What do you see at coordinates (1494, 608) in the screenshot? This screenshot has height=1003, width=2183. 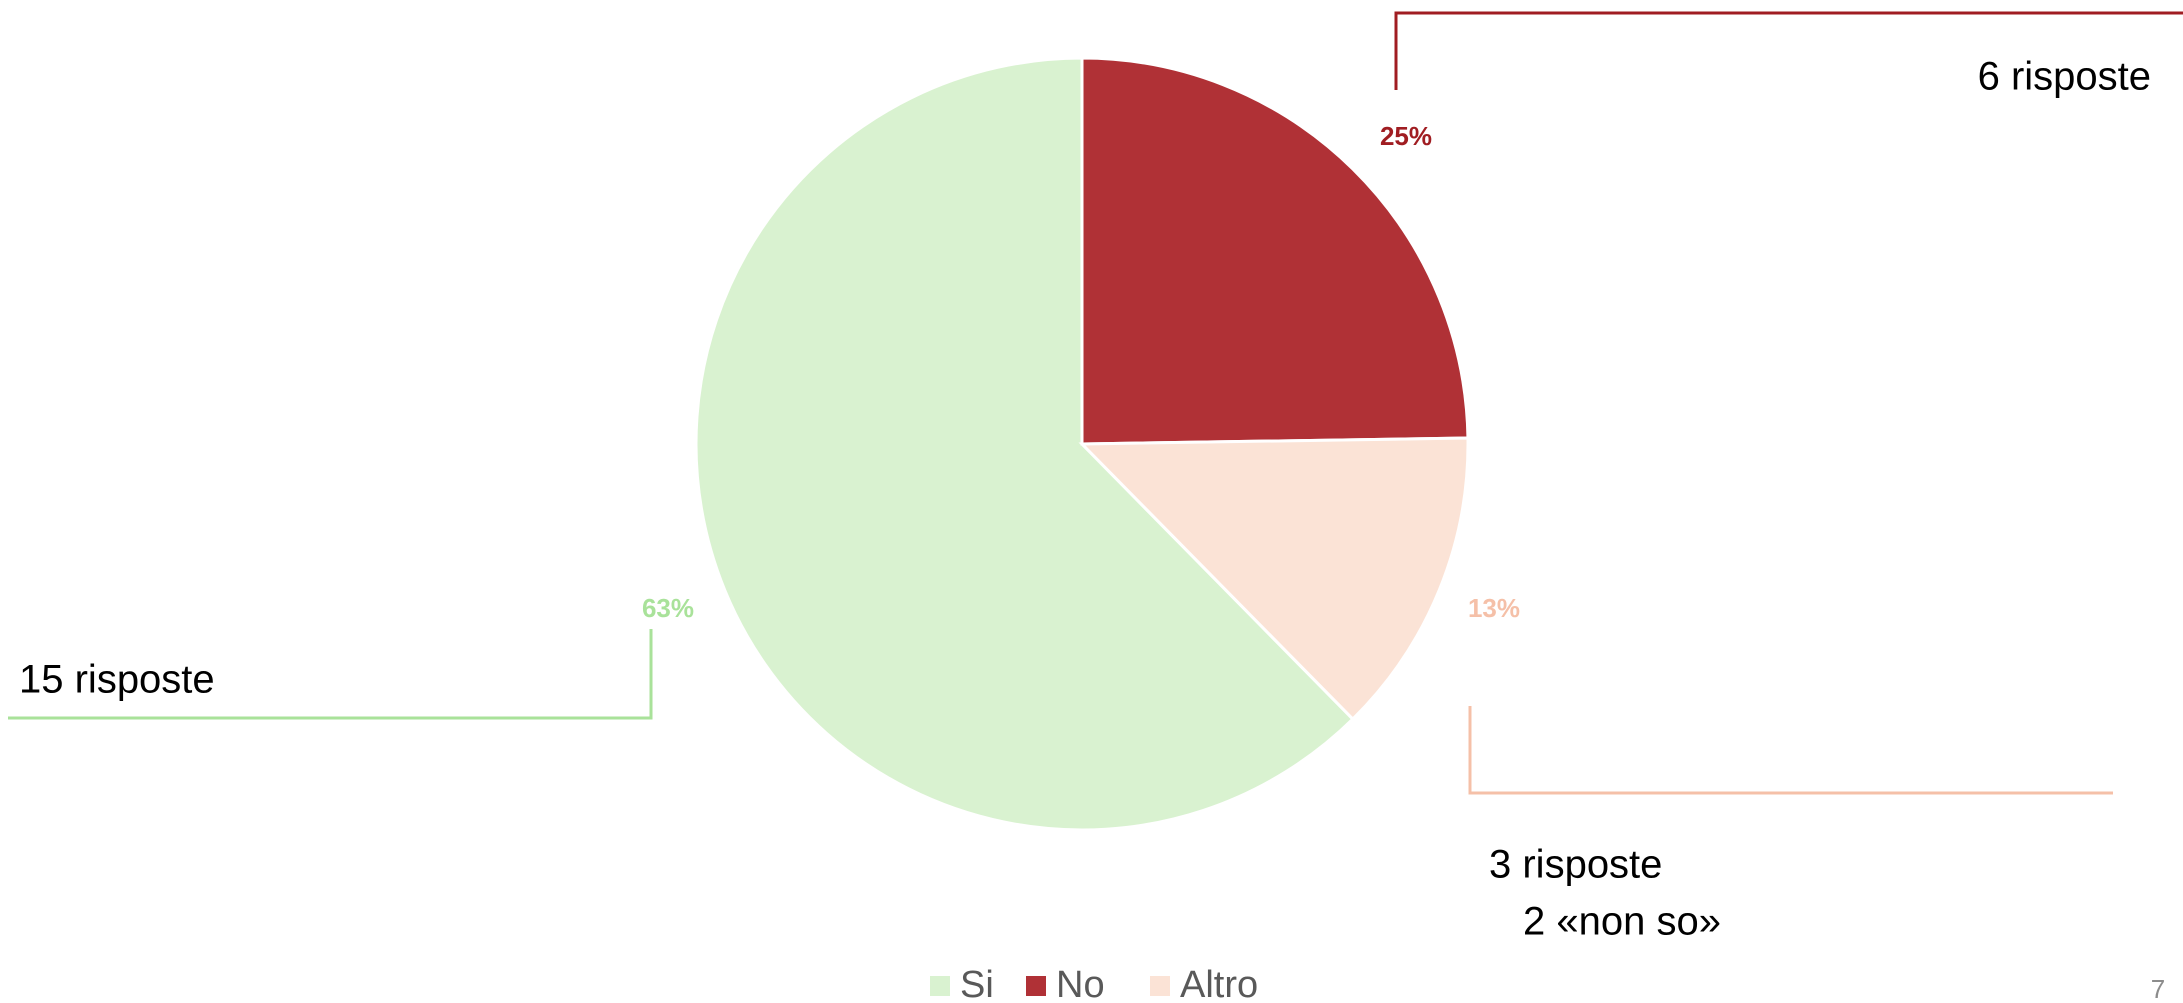 I see `data-label: 13%` at bounding box center [1494, 608].